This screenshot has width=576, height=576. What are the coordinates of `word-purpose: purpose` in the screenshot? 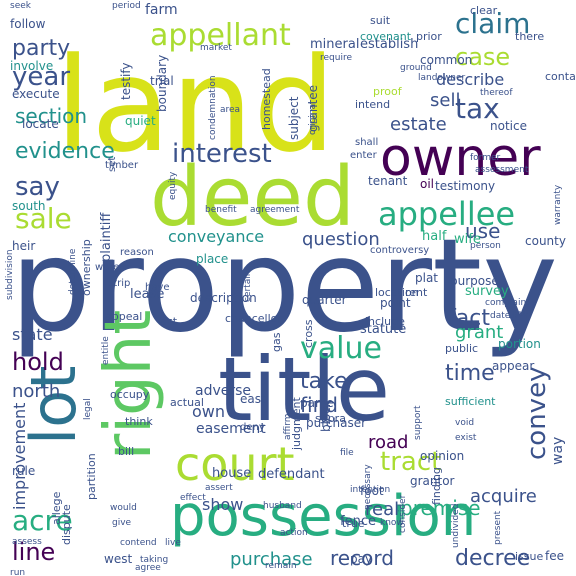 It's located at (474, 281).